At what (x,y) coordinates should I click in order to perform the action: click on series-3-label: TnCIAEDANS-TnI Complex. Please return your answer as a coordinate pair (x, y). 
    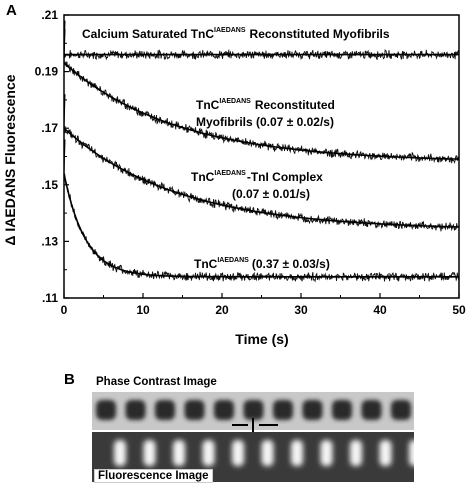
    Looking at the image, I should click on (257, 177).